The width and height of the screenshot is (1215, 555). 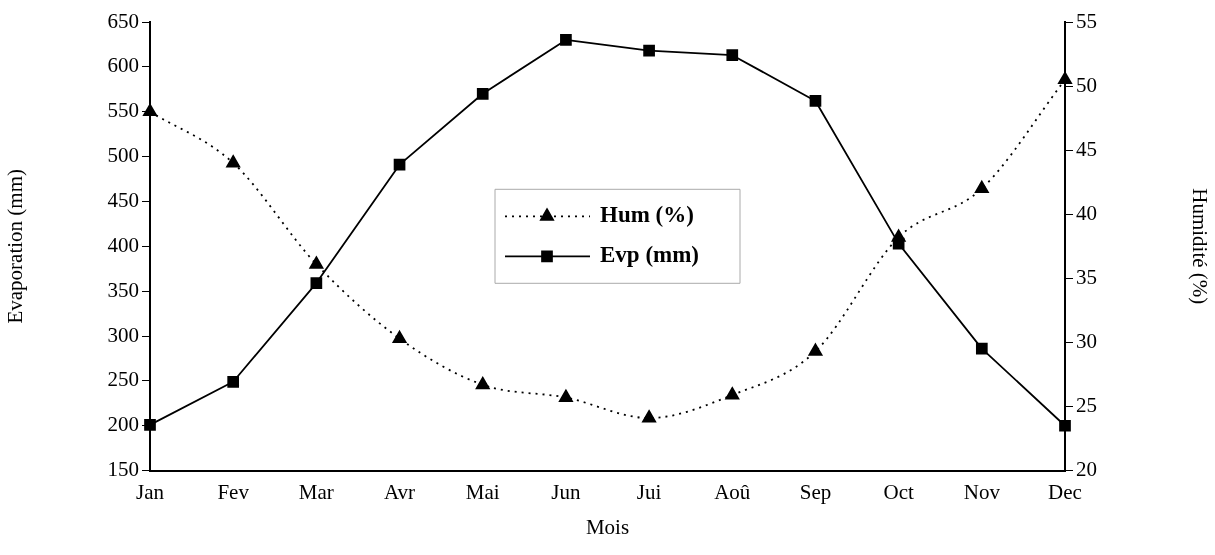 I want to click on y-tick-label: 350, so click(x=123, y=289).